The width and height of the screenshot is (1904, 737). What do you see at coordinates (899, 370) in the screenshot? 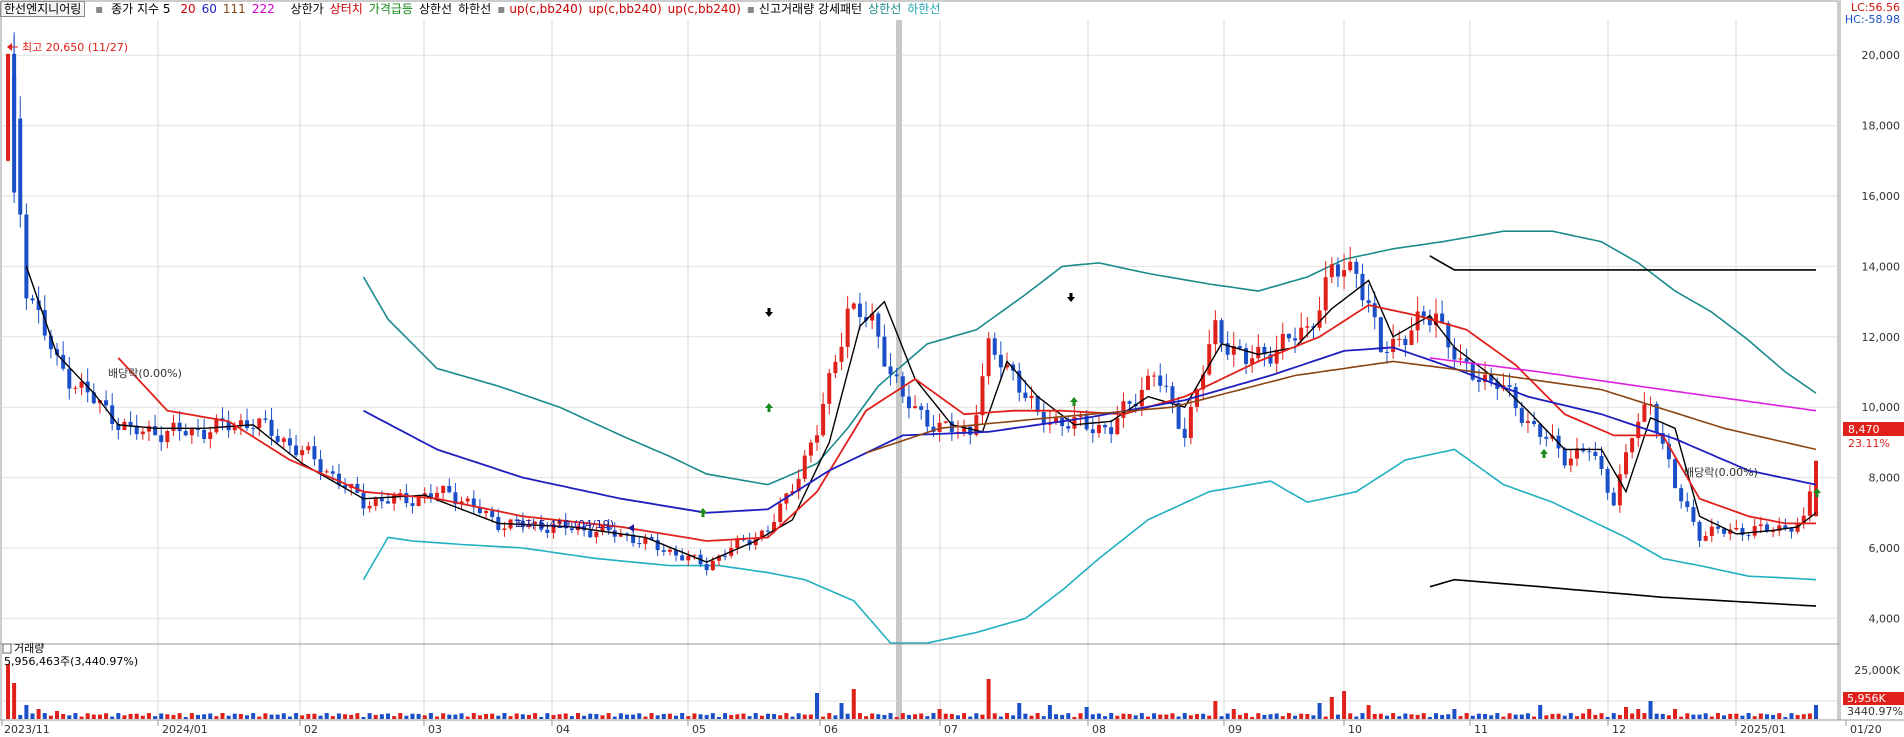
I see `crosshair-bar` at bounding box center [899, 370].